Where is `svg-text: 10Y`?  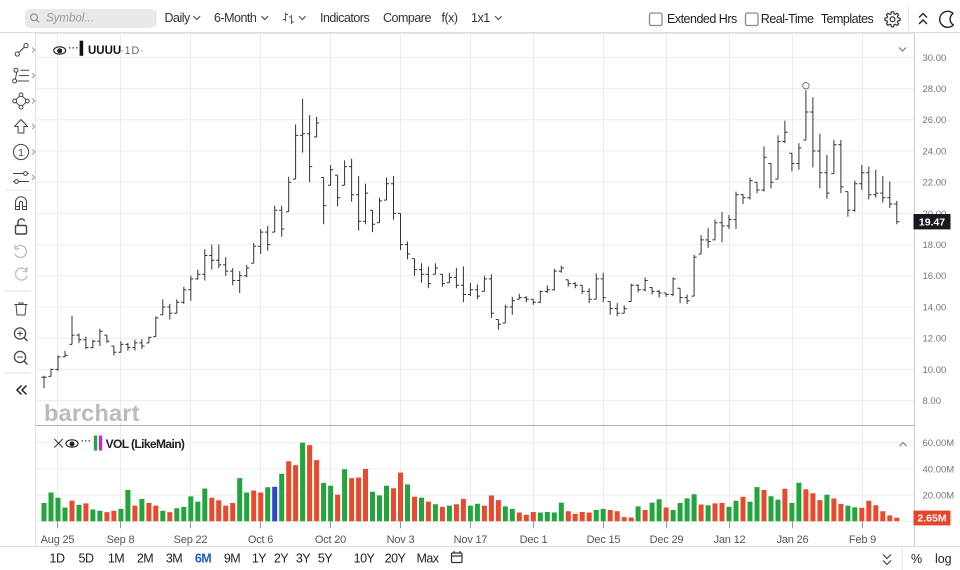
svg-text: 10Y is located at coordinates (365, 559).